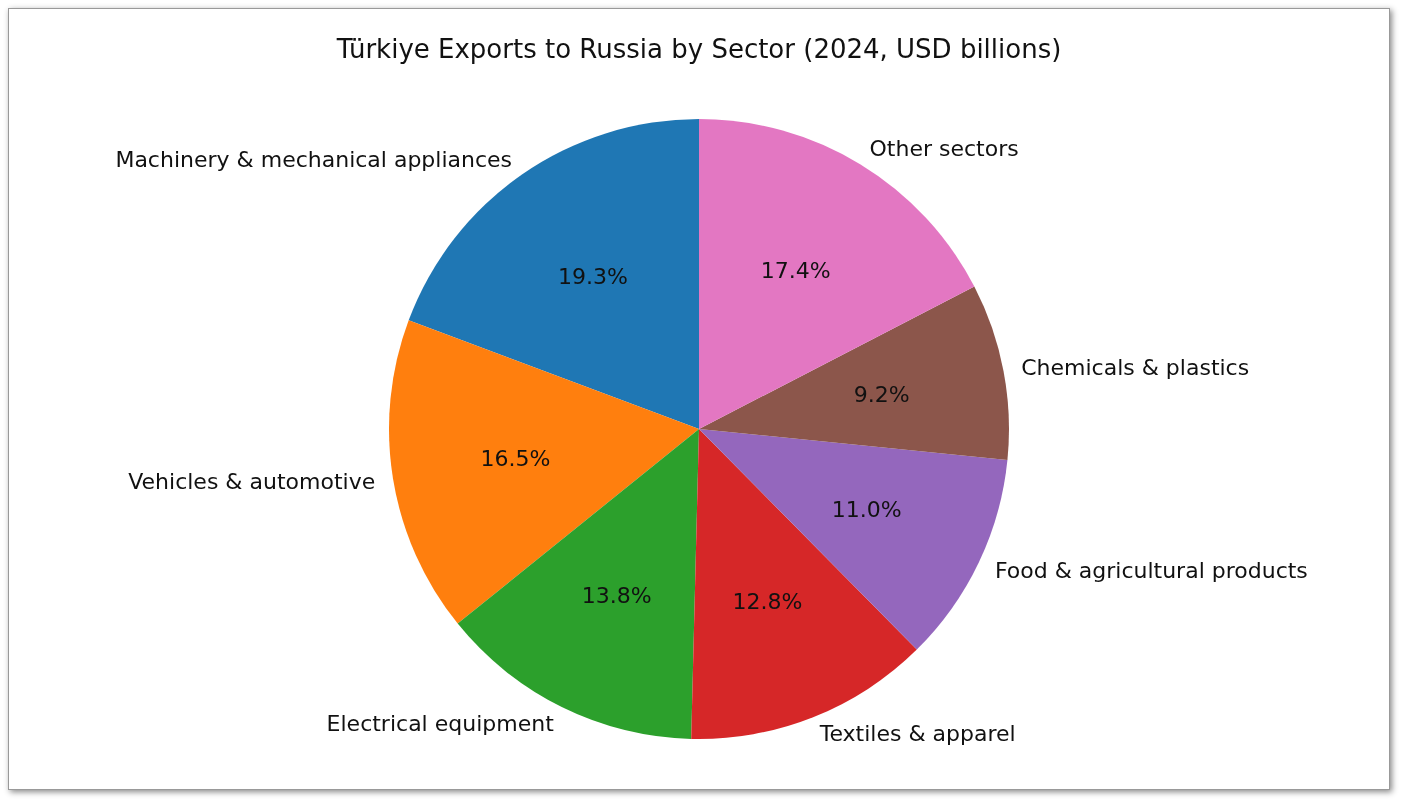 Image resolution: width=1417 pixels, height=812 pixels. What do you see at coordinates (866, 509) in the screenshot?
I see `data-label: 11.0%` at bounding box center [866, 509].